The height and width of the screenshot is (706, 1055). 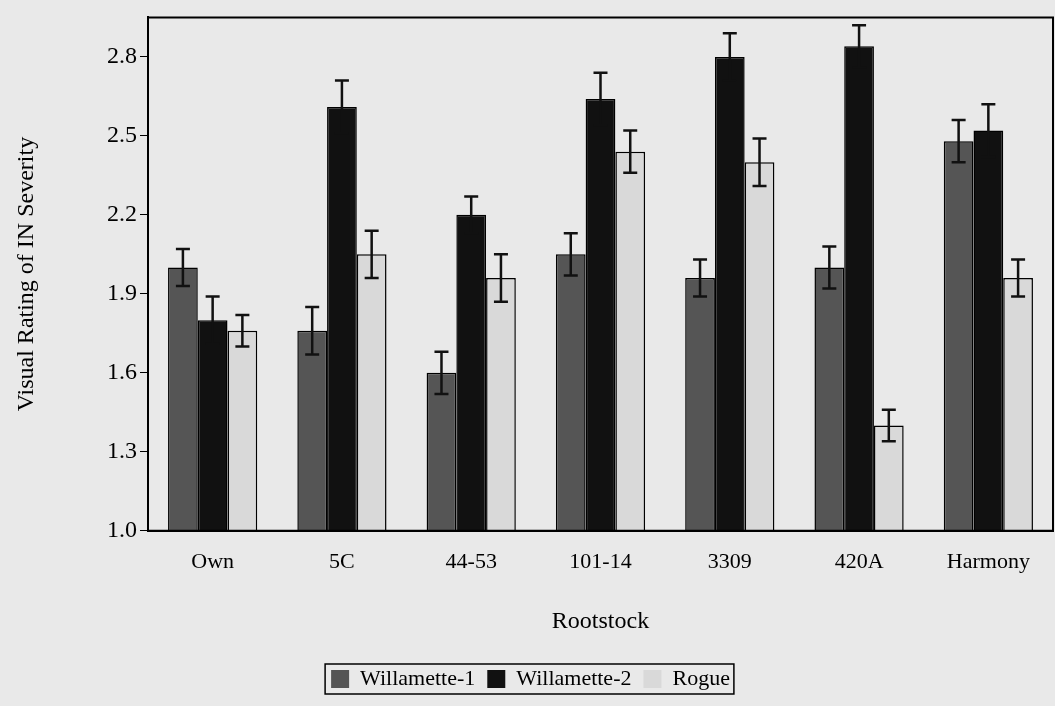 What do you see at coordinates (701, 677) in the screenshot?
I see `legend-label: Rogue` at bounding box center [701, 677].